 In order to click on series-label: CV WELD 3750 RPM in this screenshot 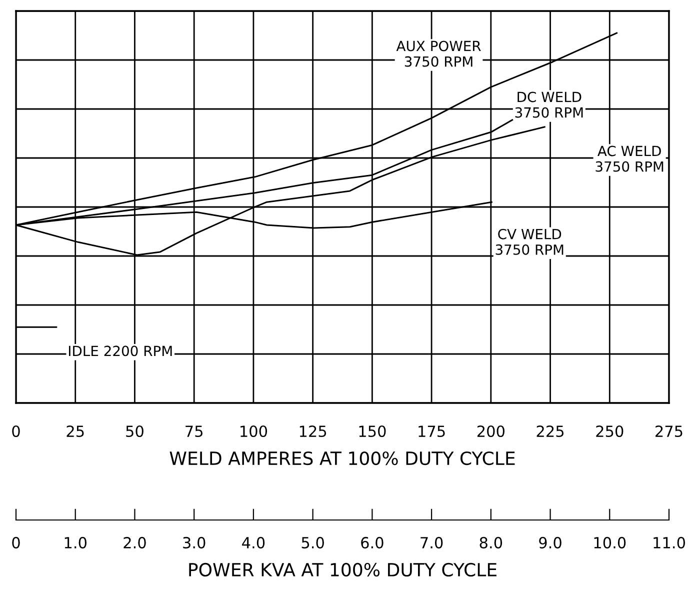, I will do `click(530, 241)`.